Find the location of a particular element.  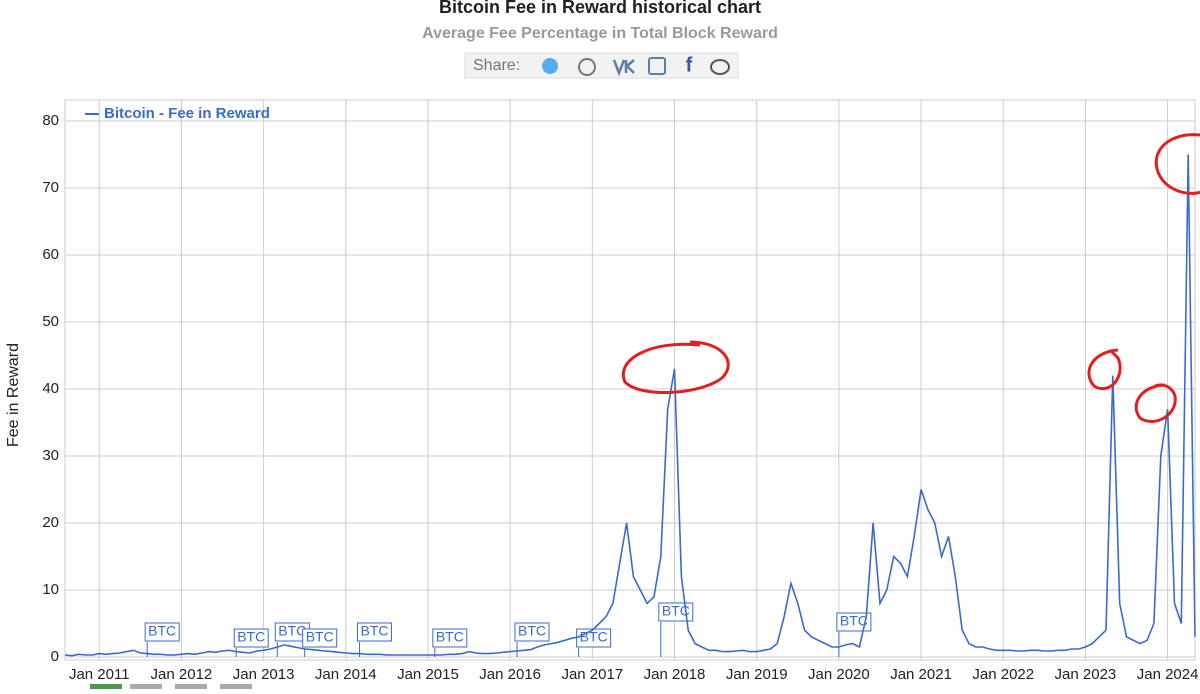

x-tick-label: Jan 2013 is located at coordinates (264, 674).